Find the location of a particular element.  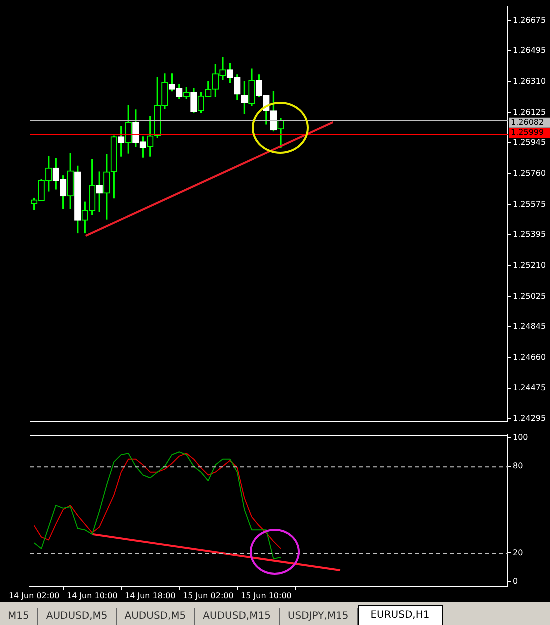

y-tick-label: 1.25395 is located at coordinates (529, 234).